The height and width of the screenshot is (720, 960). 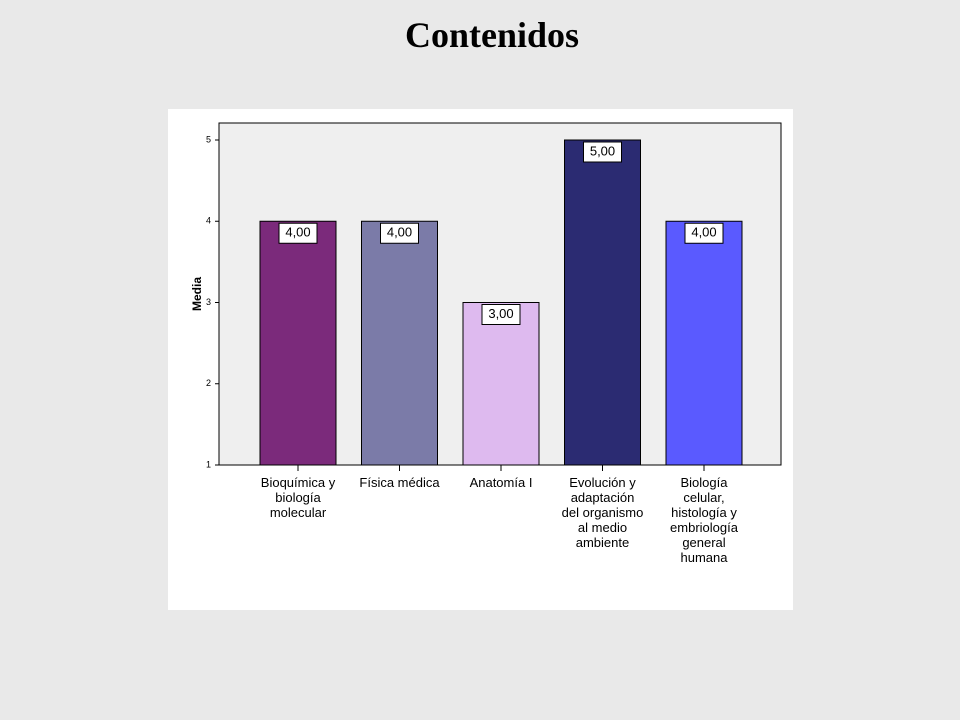 I want to click on x-category-label: Física médica, so click(x=399, y=482).